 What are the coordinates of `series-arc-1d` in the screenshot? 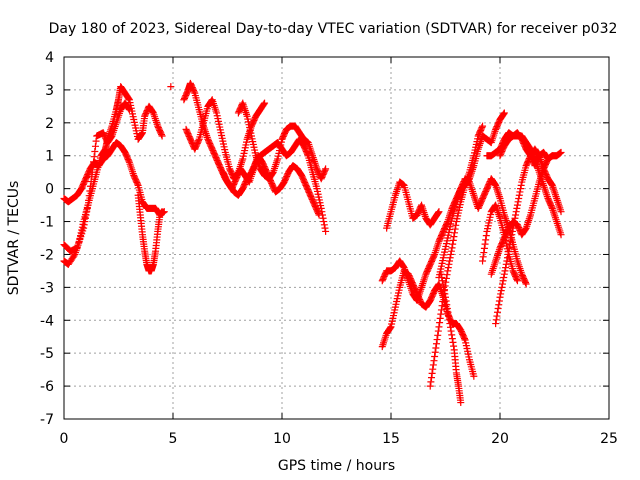 It's located at (150, 233).